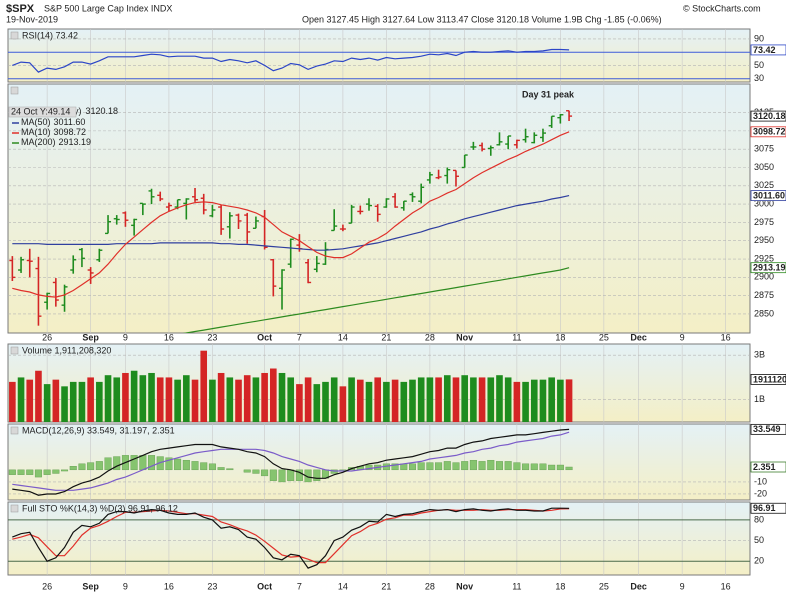 Image resolution: width=786 pixels, height=597 pixels. I want to click on y-tick-label: 90, so click(759, 38).